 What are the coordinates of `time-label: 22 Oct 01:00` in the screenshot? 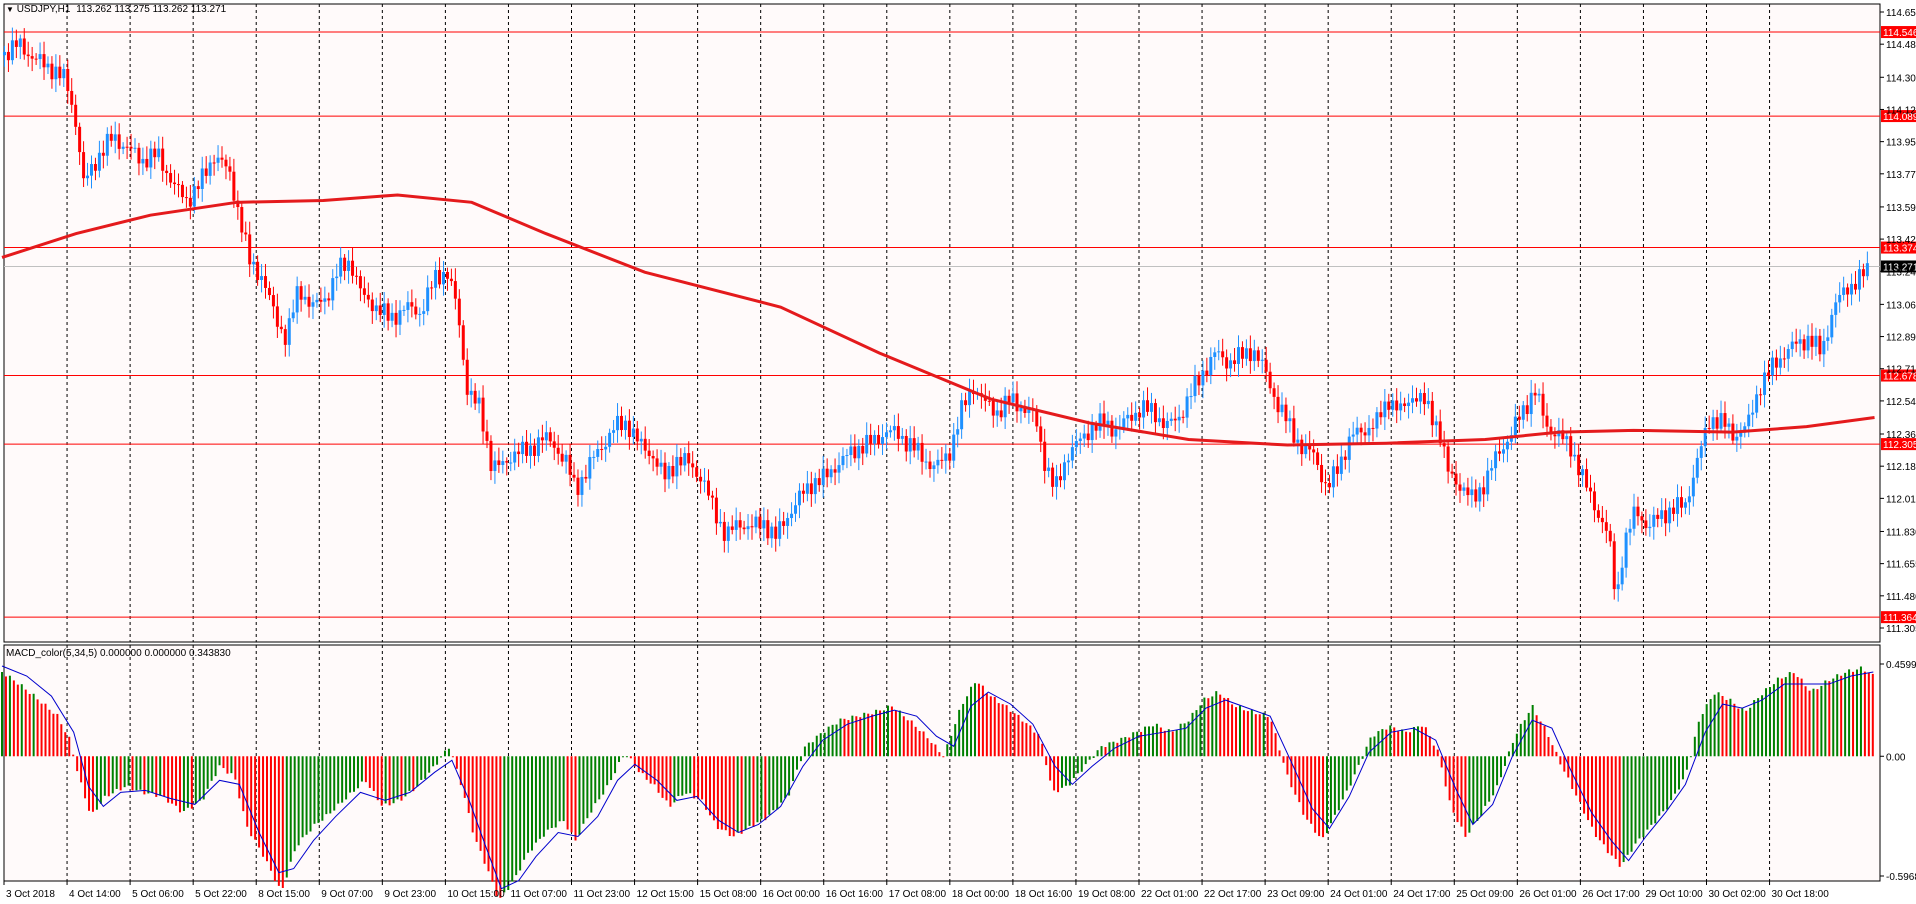 It's located at (1170, 894).